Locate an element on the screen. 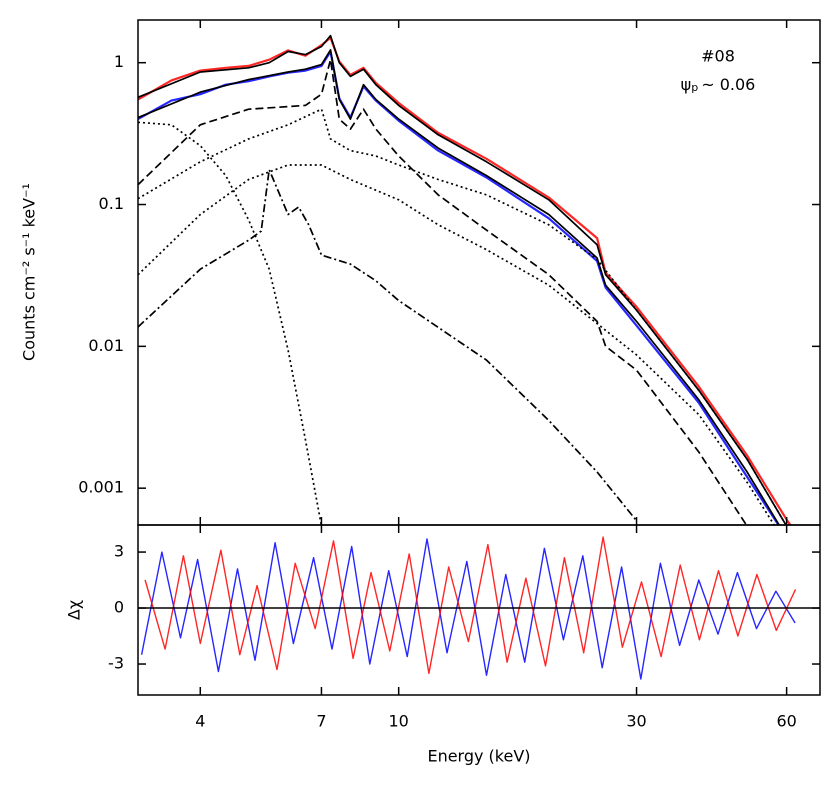 This screenshot has width=839, height=790. y-tick-label: 0.1 is located at coordinates (111, 203).